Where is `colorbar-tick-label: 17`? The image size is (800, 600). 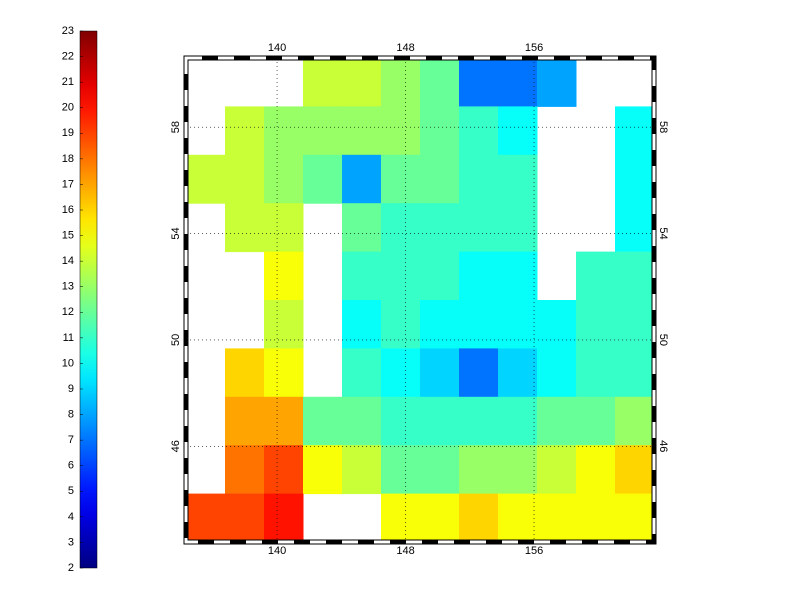
colorbar-tick-label: 17 is located at coordinates (68, 184).